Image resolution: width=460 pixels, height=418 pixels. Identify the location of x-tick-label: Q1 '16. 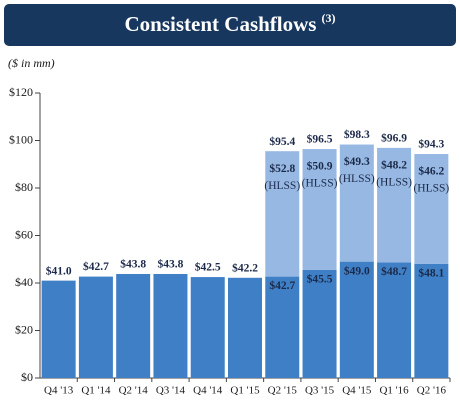
(394, 391).